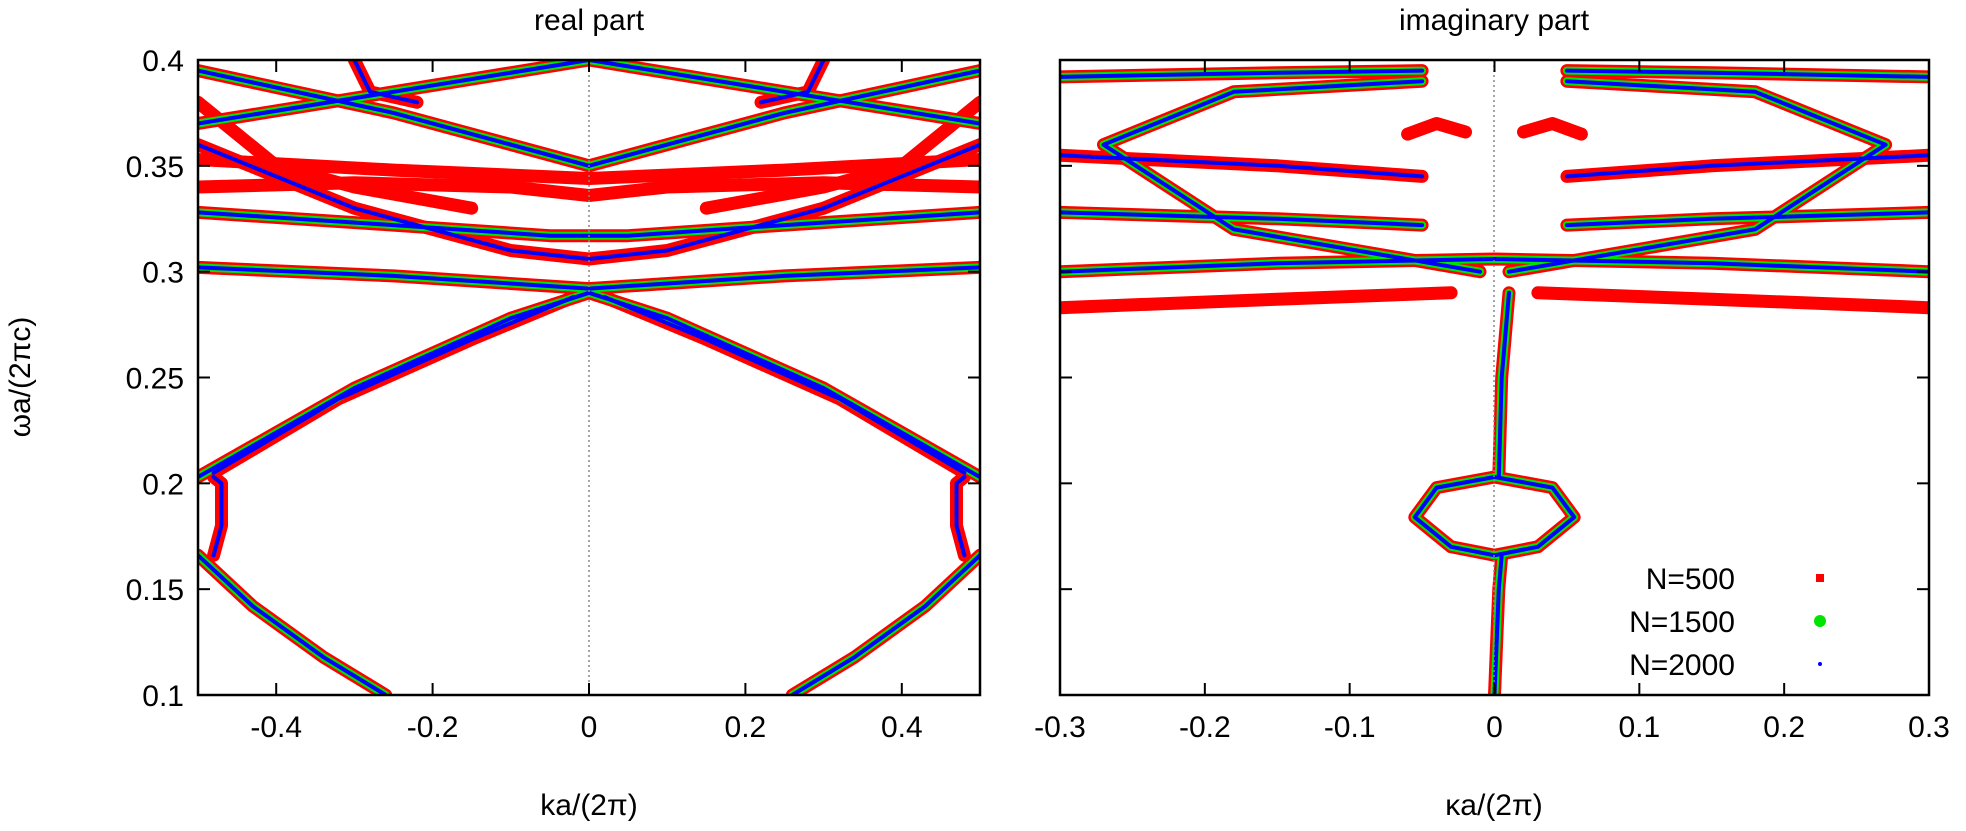  What do you see at coordinates (746, 727) in the screenshot?
I see `xtick-label-real-3: 0.2` at bounding box center [746, 727].